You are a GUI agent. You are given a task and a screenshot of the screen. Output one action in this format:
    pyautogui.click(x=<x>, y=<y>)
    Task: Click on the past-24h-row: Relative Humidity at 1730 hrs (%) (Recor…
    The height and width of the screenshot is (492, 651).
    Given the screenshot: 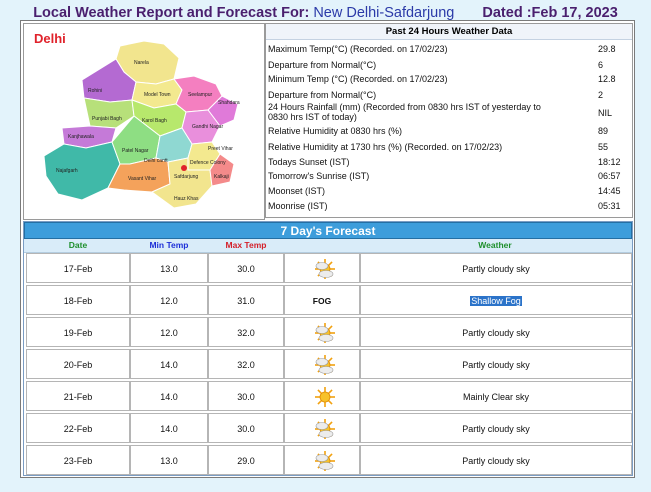 What is the action you would take?
    pyautogui.click(x=449, y=147)
    